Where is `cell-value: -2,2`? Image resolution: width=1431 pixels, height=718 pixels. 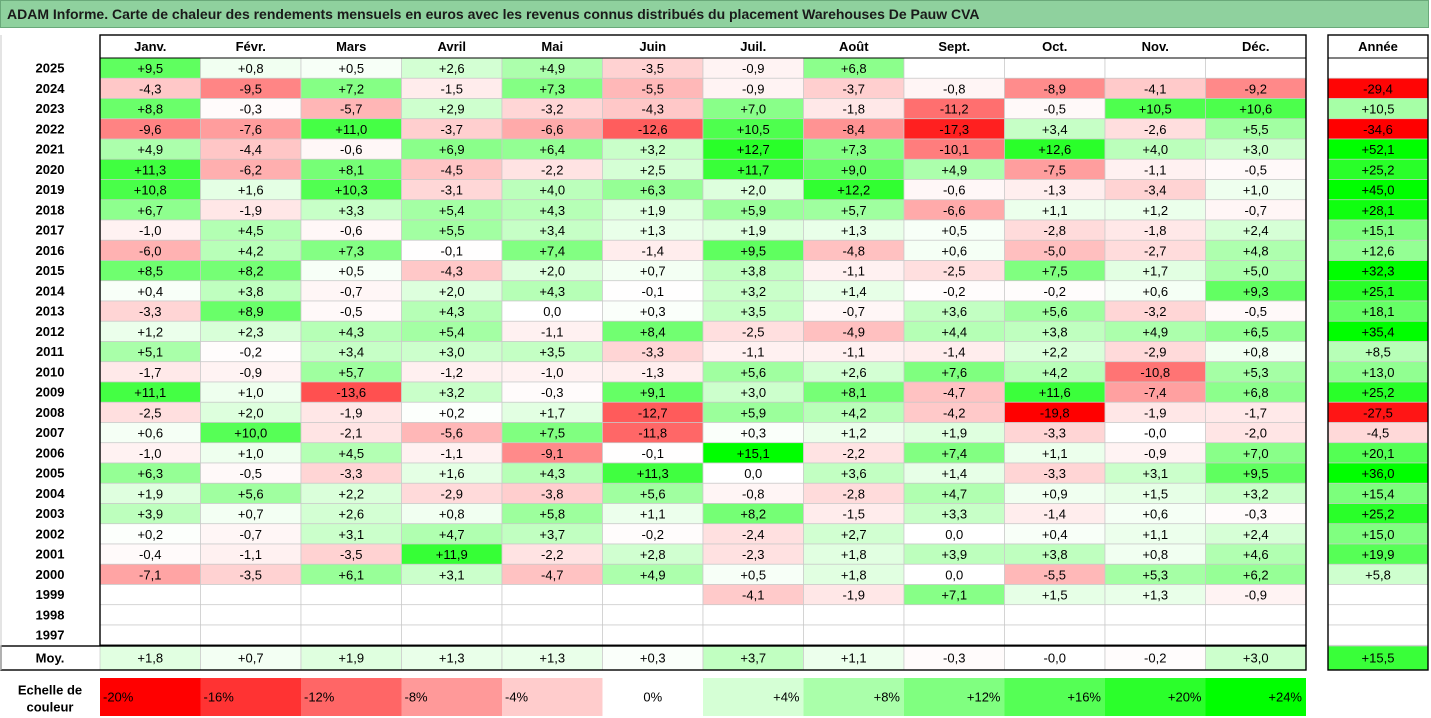 cell-value: -2,2 is located at coordinates (552, 169).